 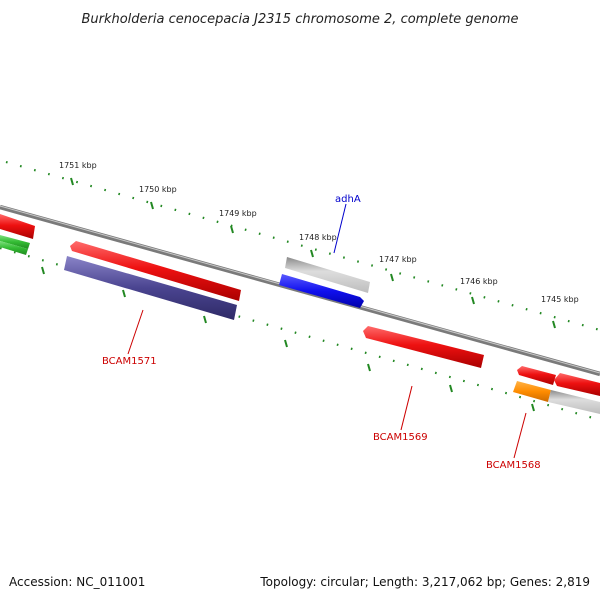 I want to click on accession-label: Accession: NC_011001, so click(x=77, y=582).